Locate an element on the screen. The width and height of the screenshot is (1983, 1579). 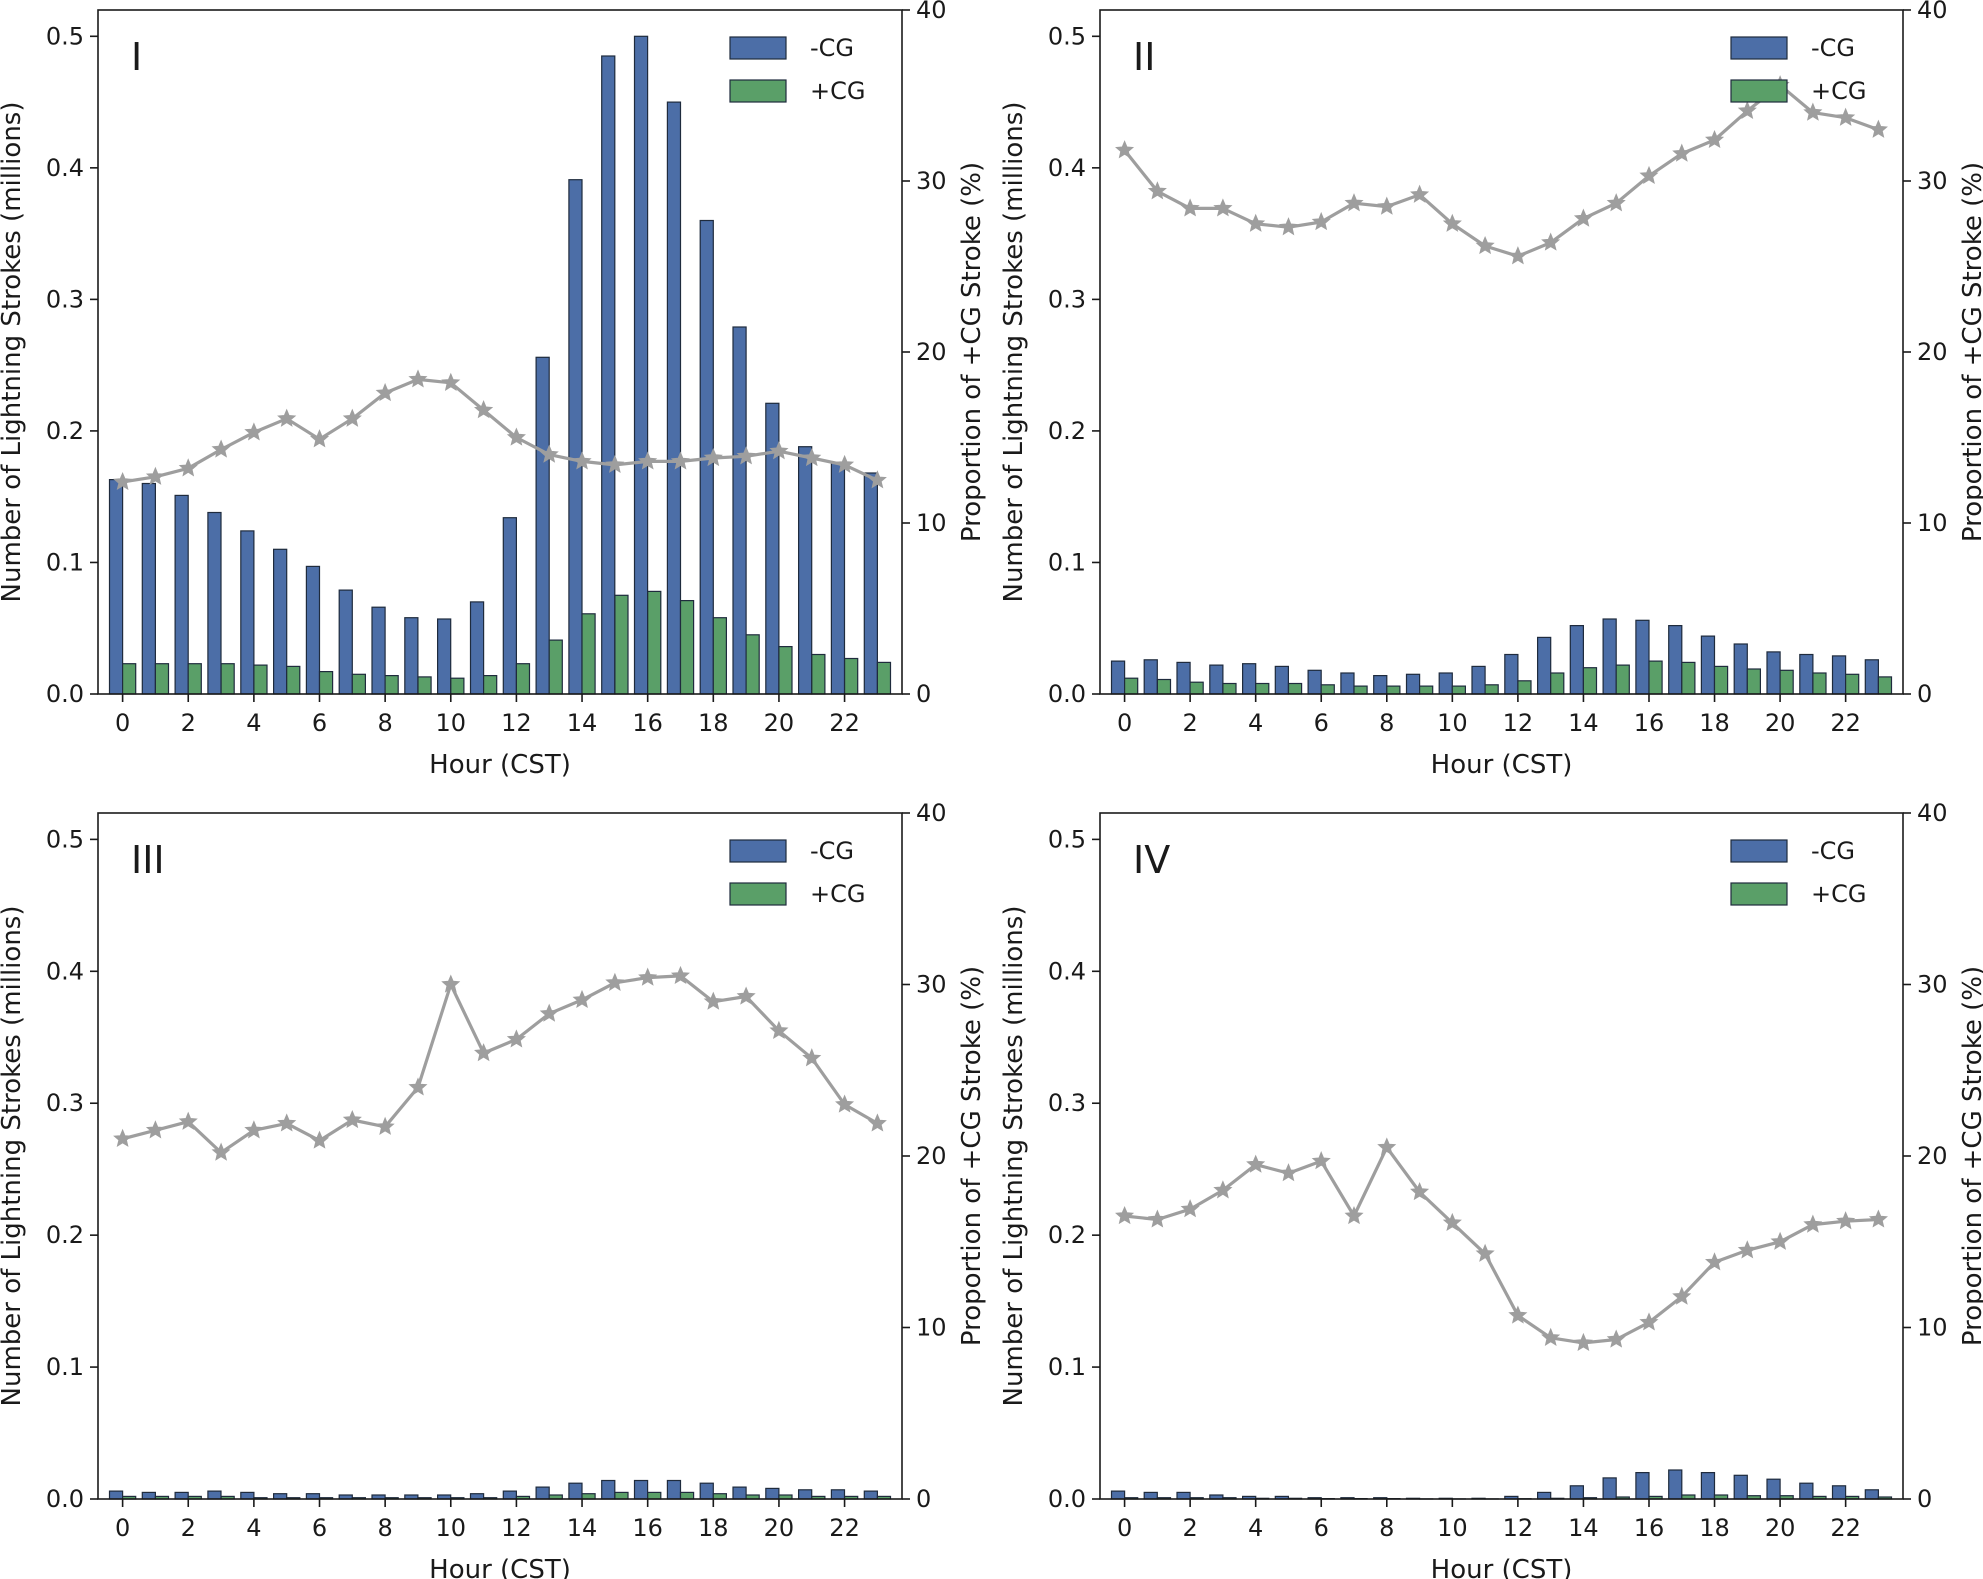
x-tick-label: 14 is located at coordinates (582, 723).